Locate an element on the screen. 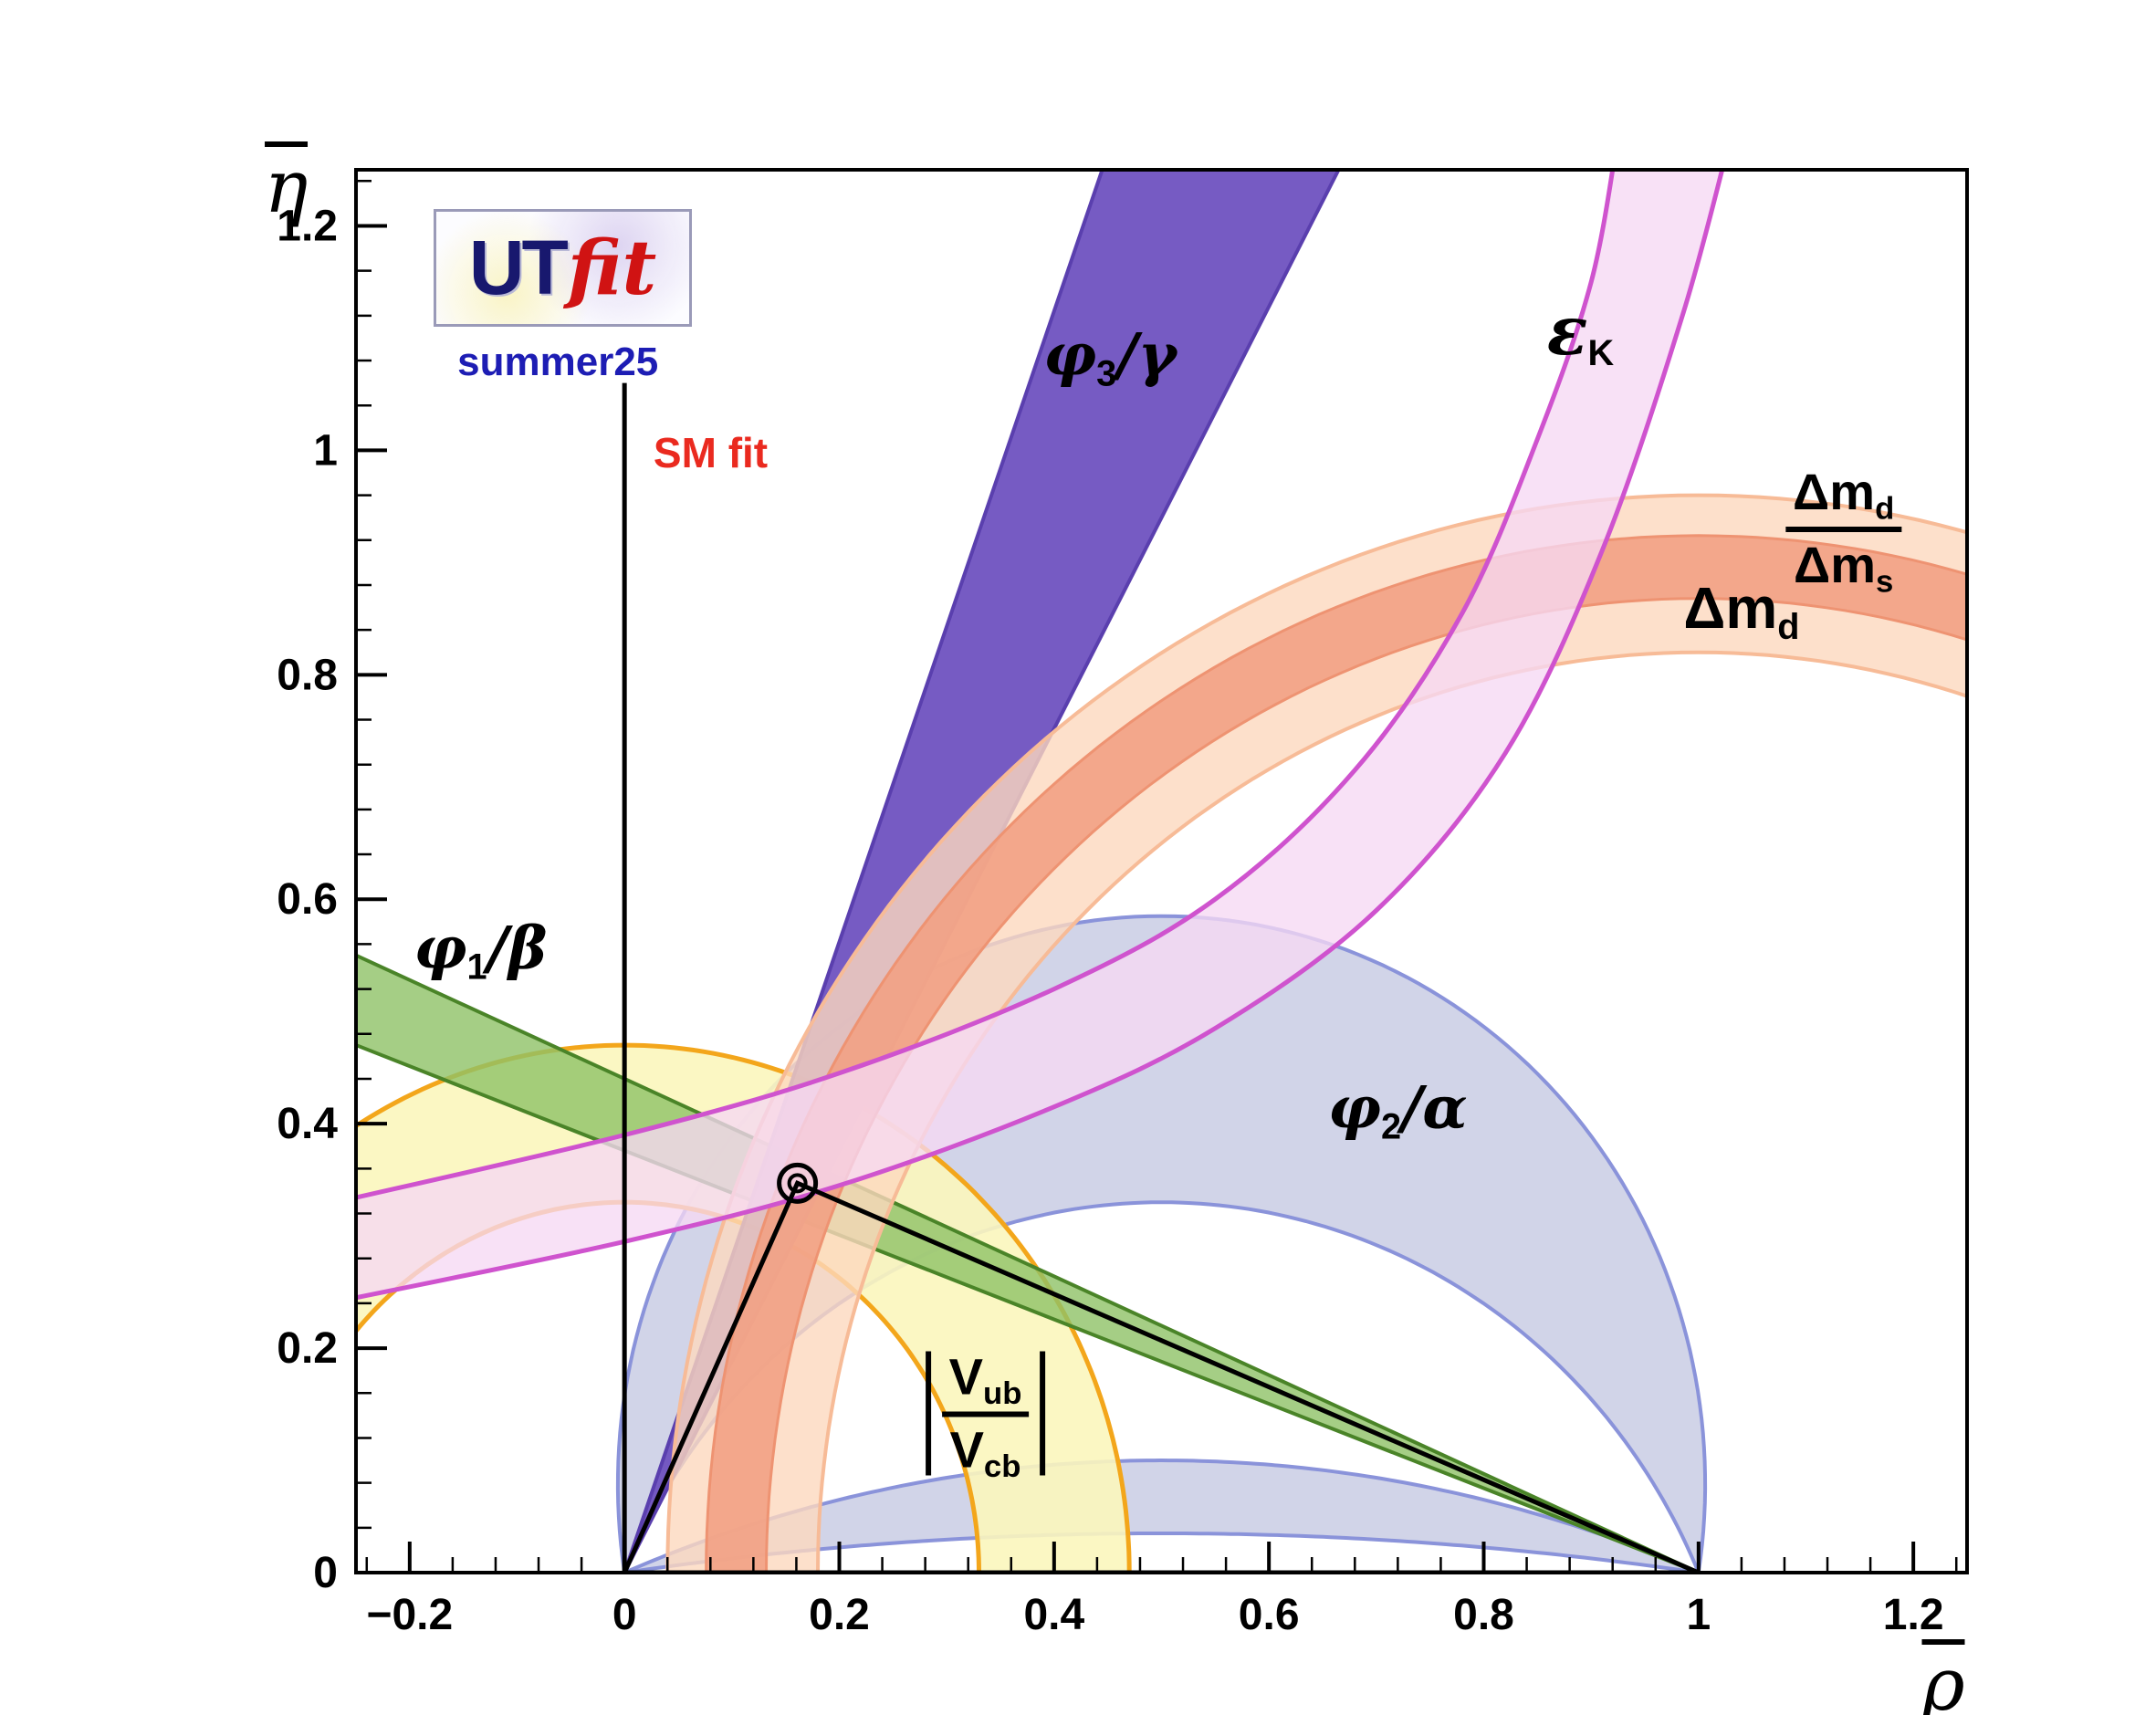 Image resolution: width=2156 pixels, height=1715 pixels. y-tick-label: 0.8 is located at coordinates (307, 675).